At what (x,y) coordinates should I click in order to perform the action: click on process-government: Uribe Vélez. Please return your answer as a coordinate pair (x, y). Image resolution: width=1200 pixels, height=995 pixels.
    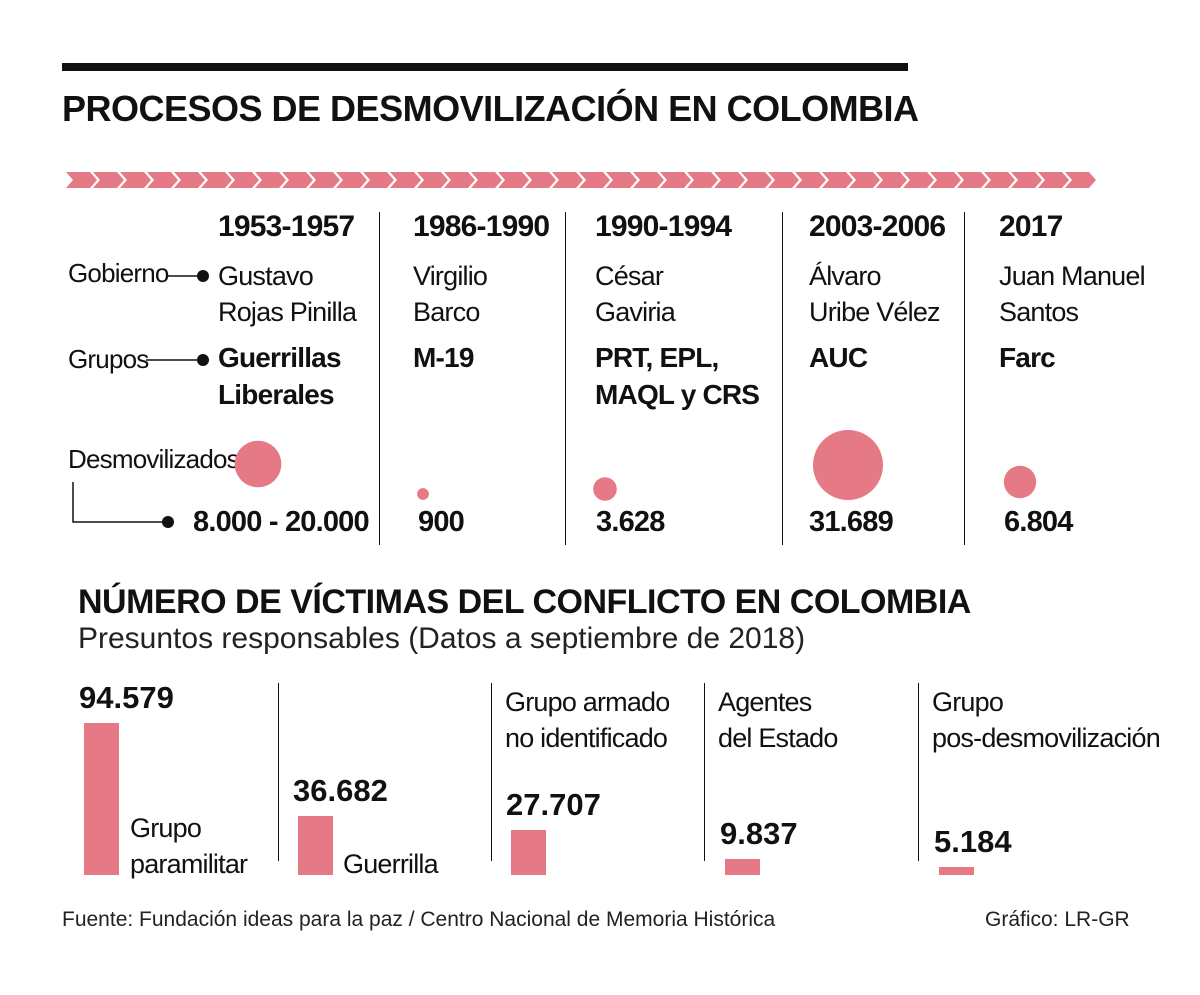
    Looking at the image, I should click on (875, 312).